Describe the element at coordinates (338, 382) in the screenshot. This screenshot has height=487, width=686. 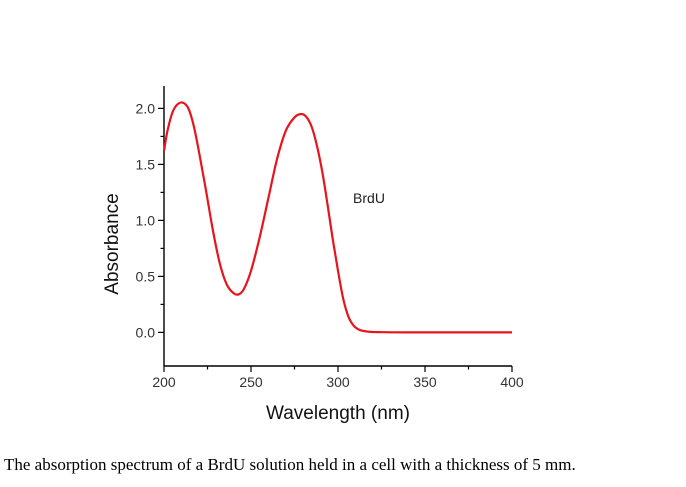
I see `x-tick-label-300: 300` at that location.